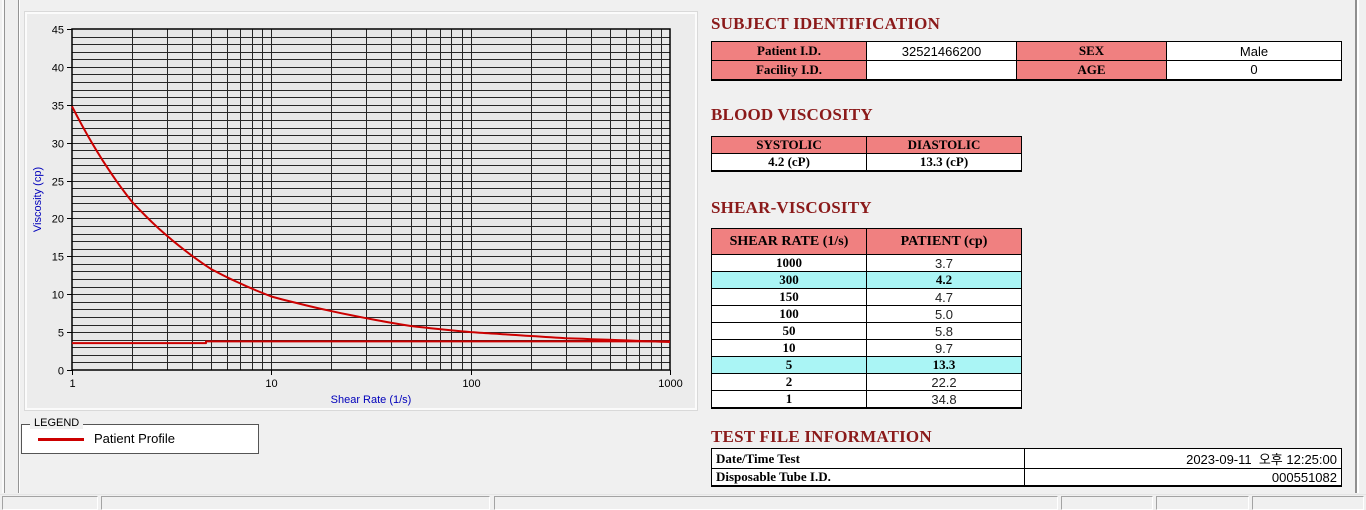  Describe the element at coordinates (826, 23) in the screenshot. I see `subject-identification-title: SUBJECT IDENTIFICATION` at that location.